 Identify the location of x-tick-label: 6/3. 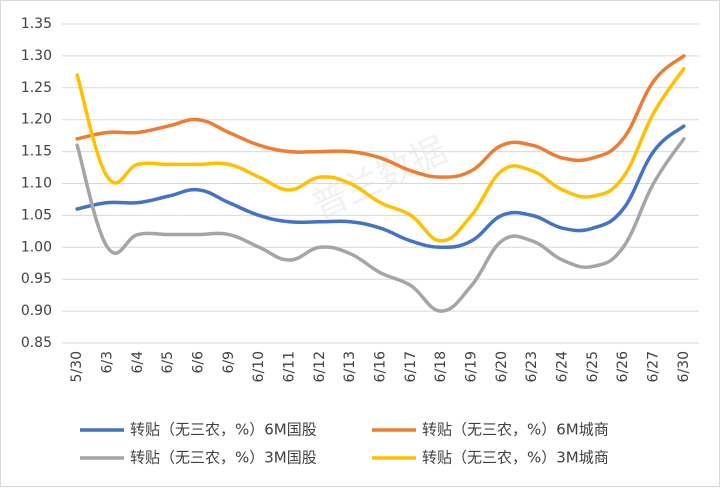
(108, 362).